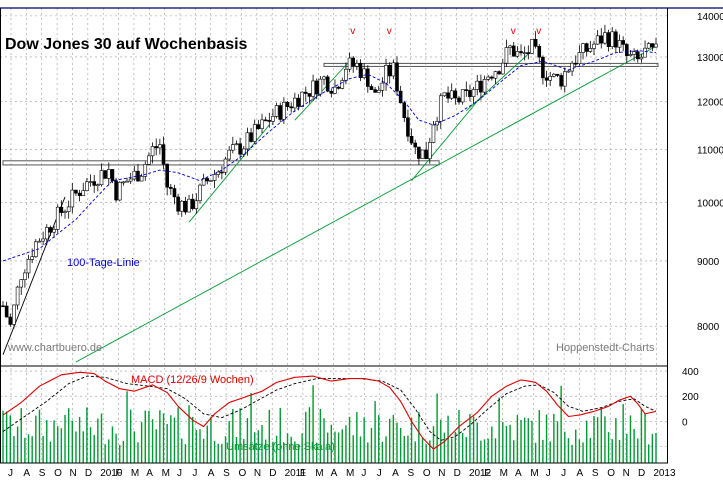 This screenshot has width=723, height=483. What do you see at coordinates (126, 44) in the screenshot?
I see `chart-title: Dow Jones 30 auf Wochenbasis` at bounding box center [126, 44].